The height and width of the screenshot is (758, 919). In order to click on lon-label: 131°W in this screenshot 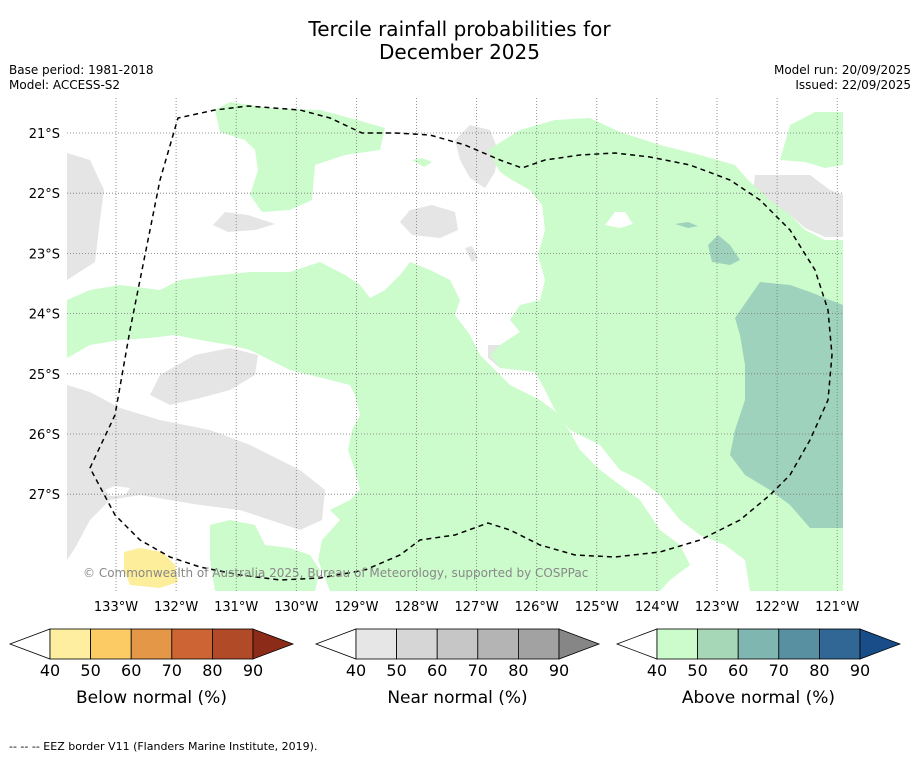, I will do `click(236, 607)`.